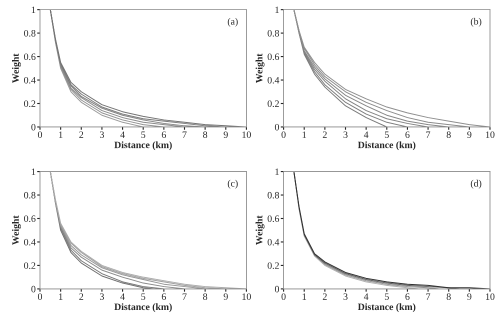  Describe the element at coordinates (233, 184) in the screenshot. I see `annotation: (c)` at that location.